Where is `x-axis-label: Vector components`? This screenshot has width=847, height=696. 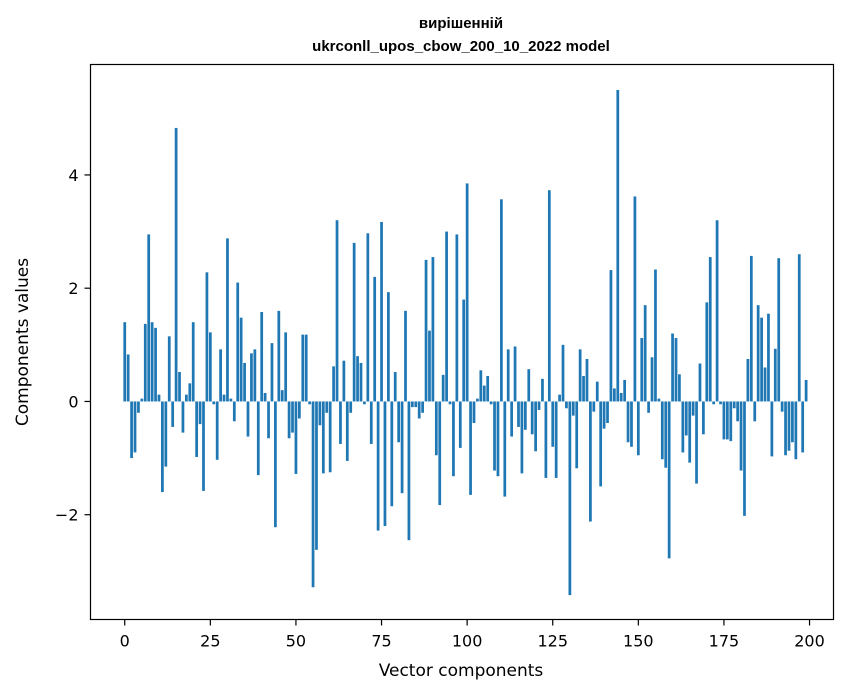
x-axis-label: Vector components is located at coordinates (461, 671).